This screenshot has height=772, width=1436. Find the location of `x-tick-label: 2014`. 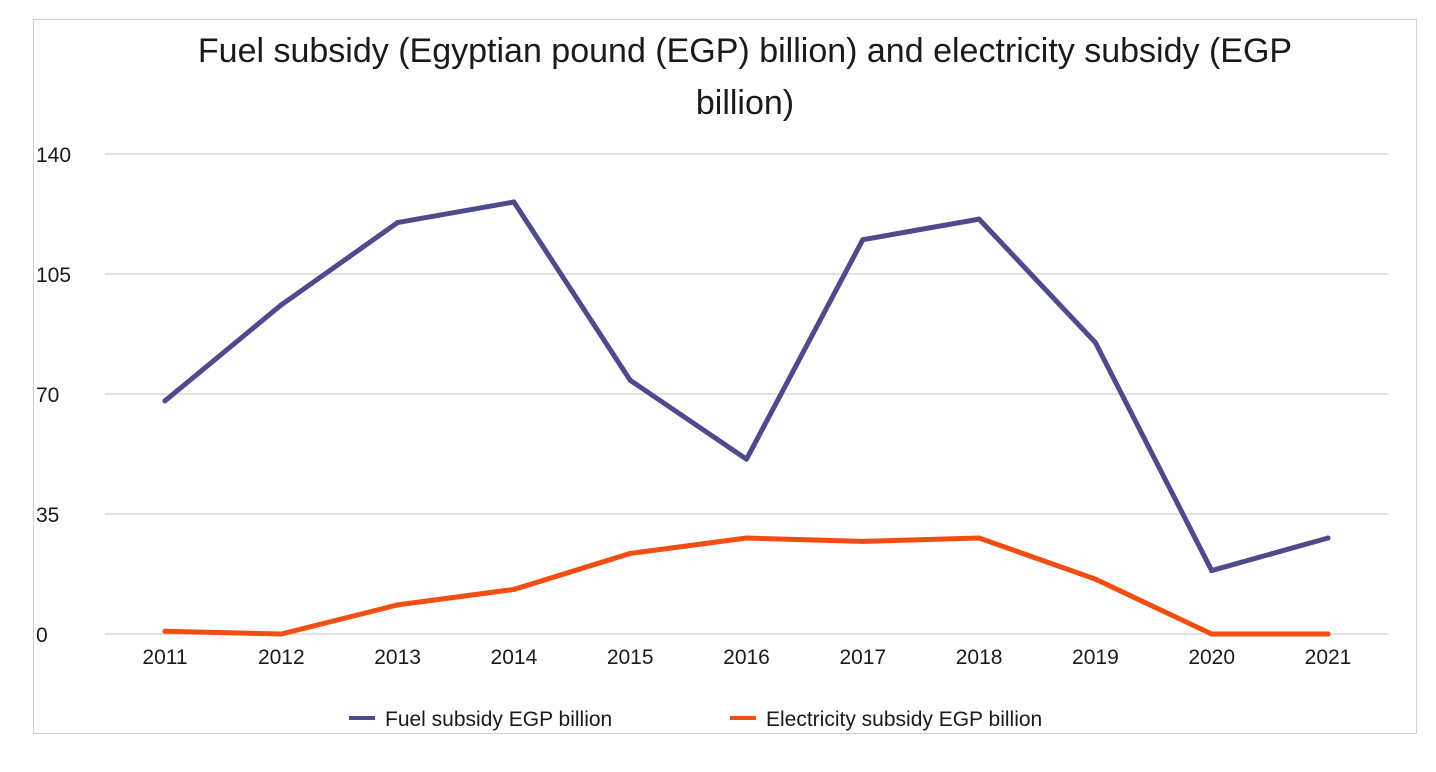

x-tick-label: 2014 is located at coordinates (514, 657).